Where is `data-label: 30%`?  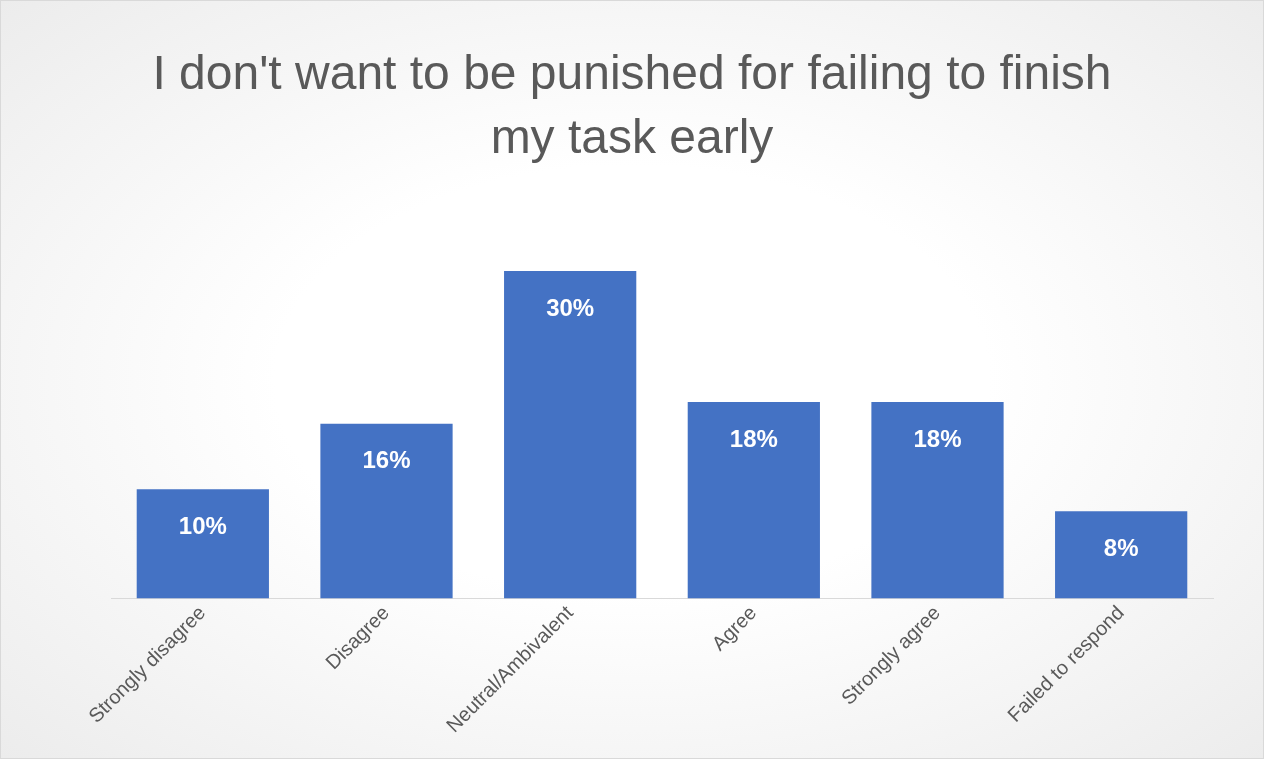 data-label: 30% is located at coordinates (570, 307).